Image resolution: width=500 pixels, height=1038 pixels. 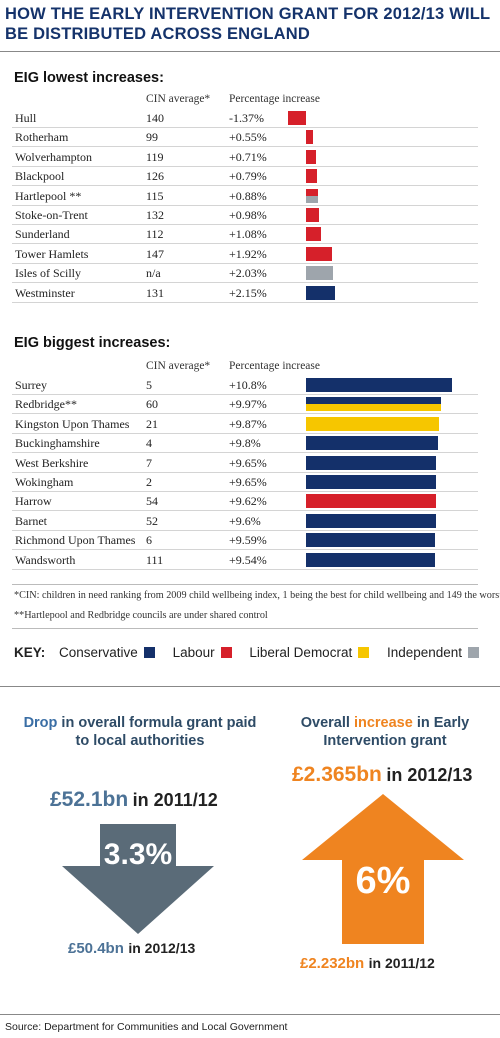 I want to click on lowest-row-hartlepool: Hartlepool ** 115 +0.88%, so click(x=245, y=196).